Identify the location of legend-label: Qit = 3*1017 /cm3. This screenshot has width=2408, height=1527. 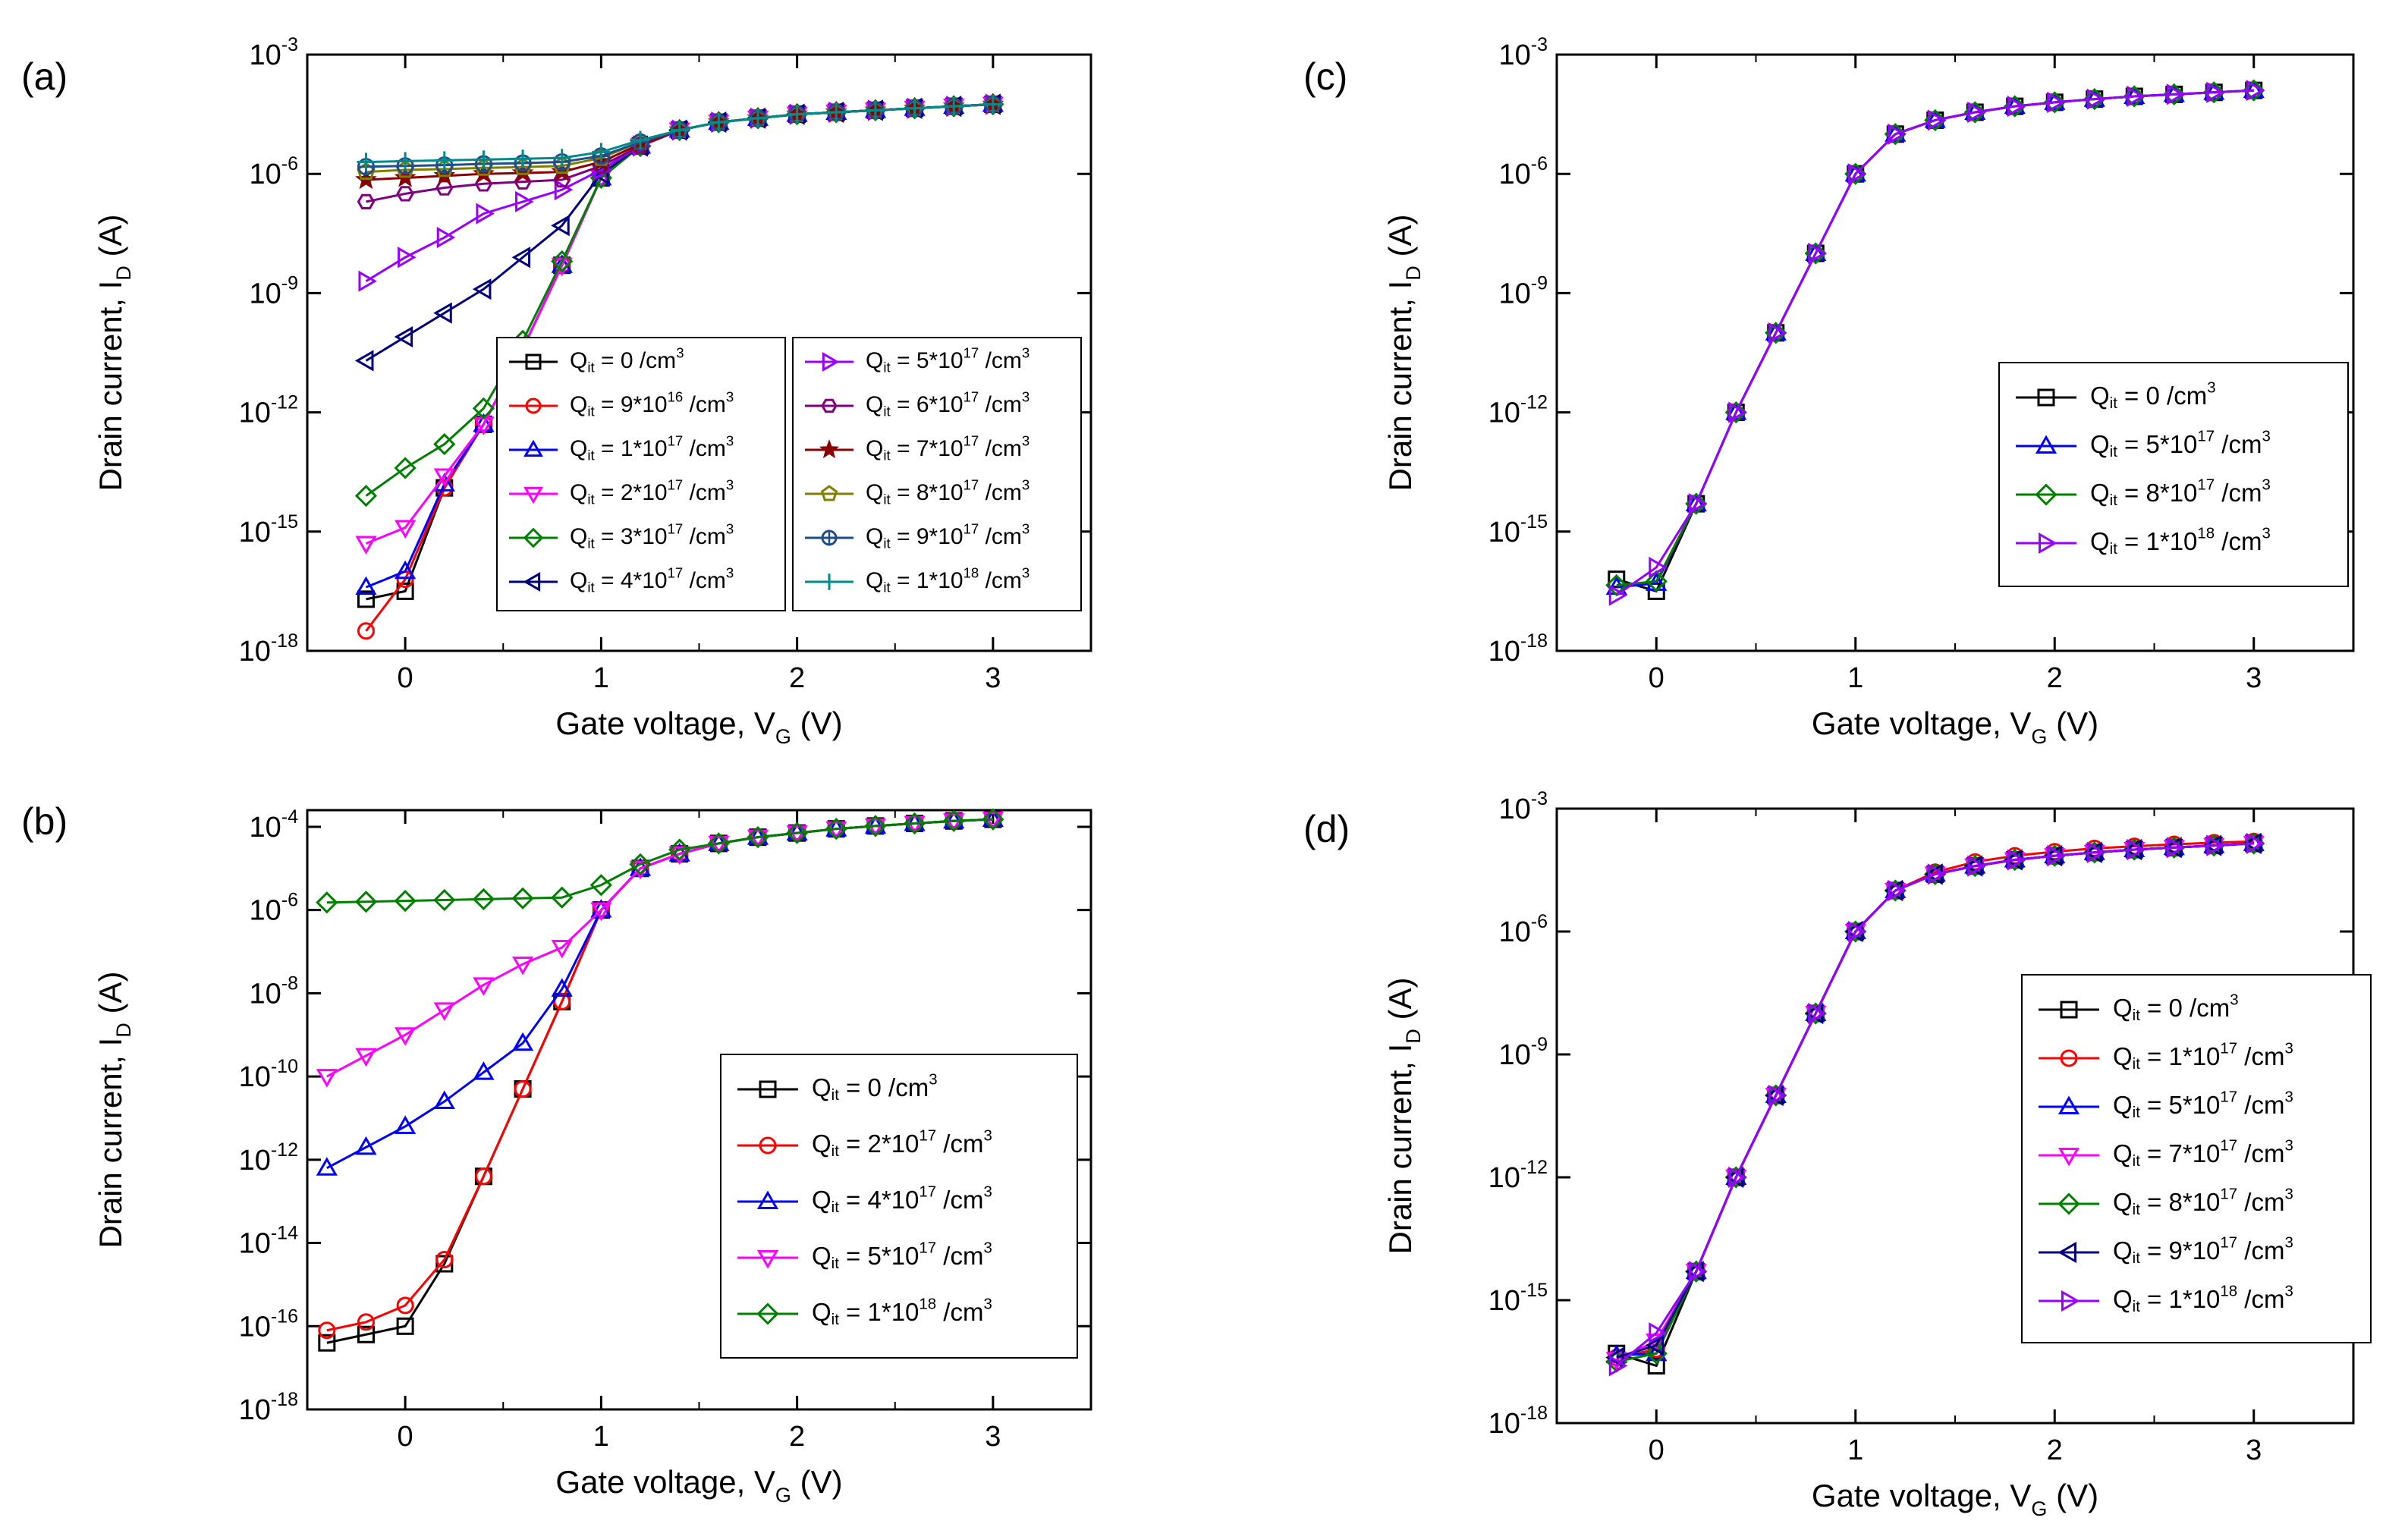
(652, 535).